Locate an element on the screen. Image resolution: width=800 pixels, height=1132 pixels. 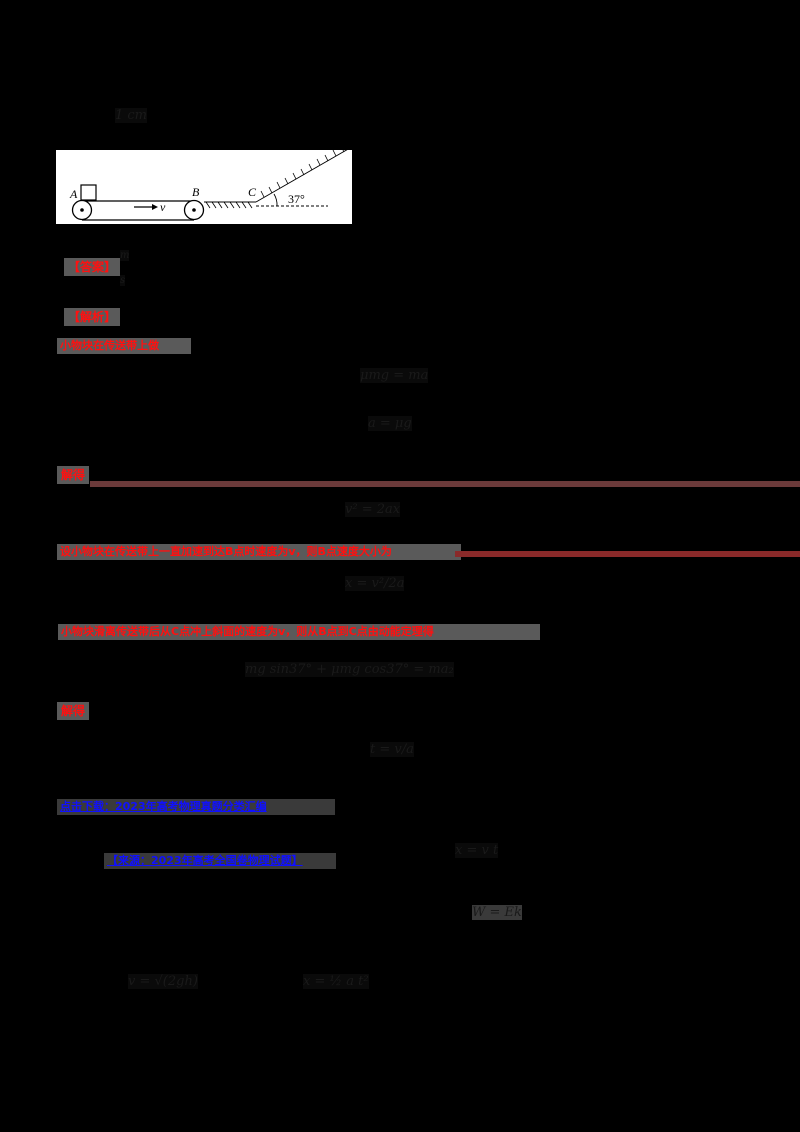
label-b: B is located at coordinates (196, 192).